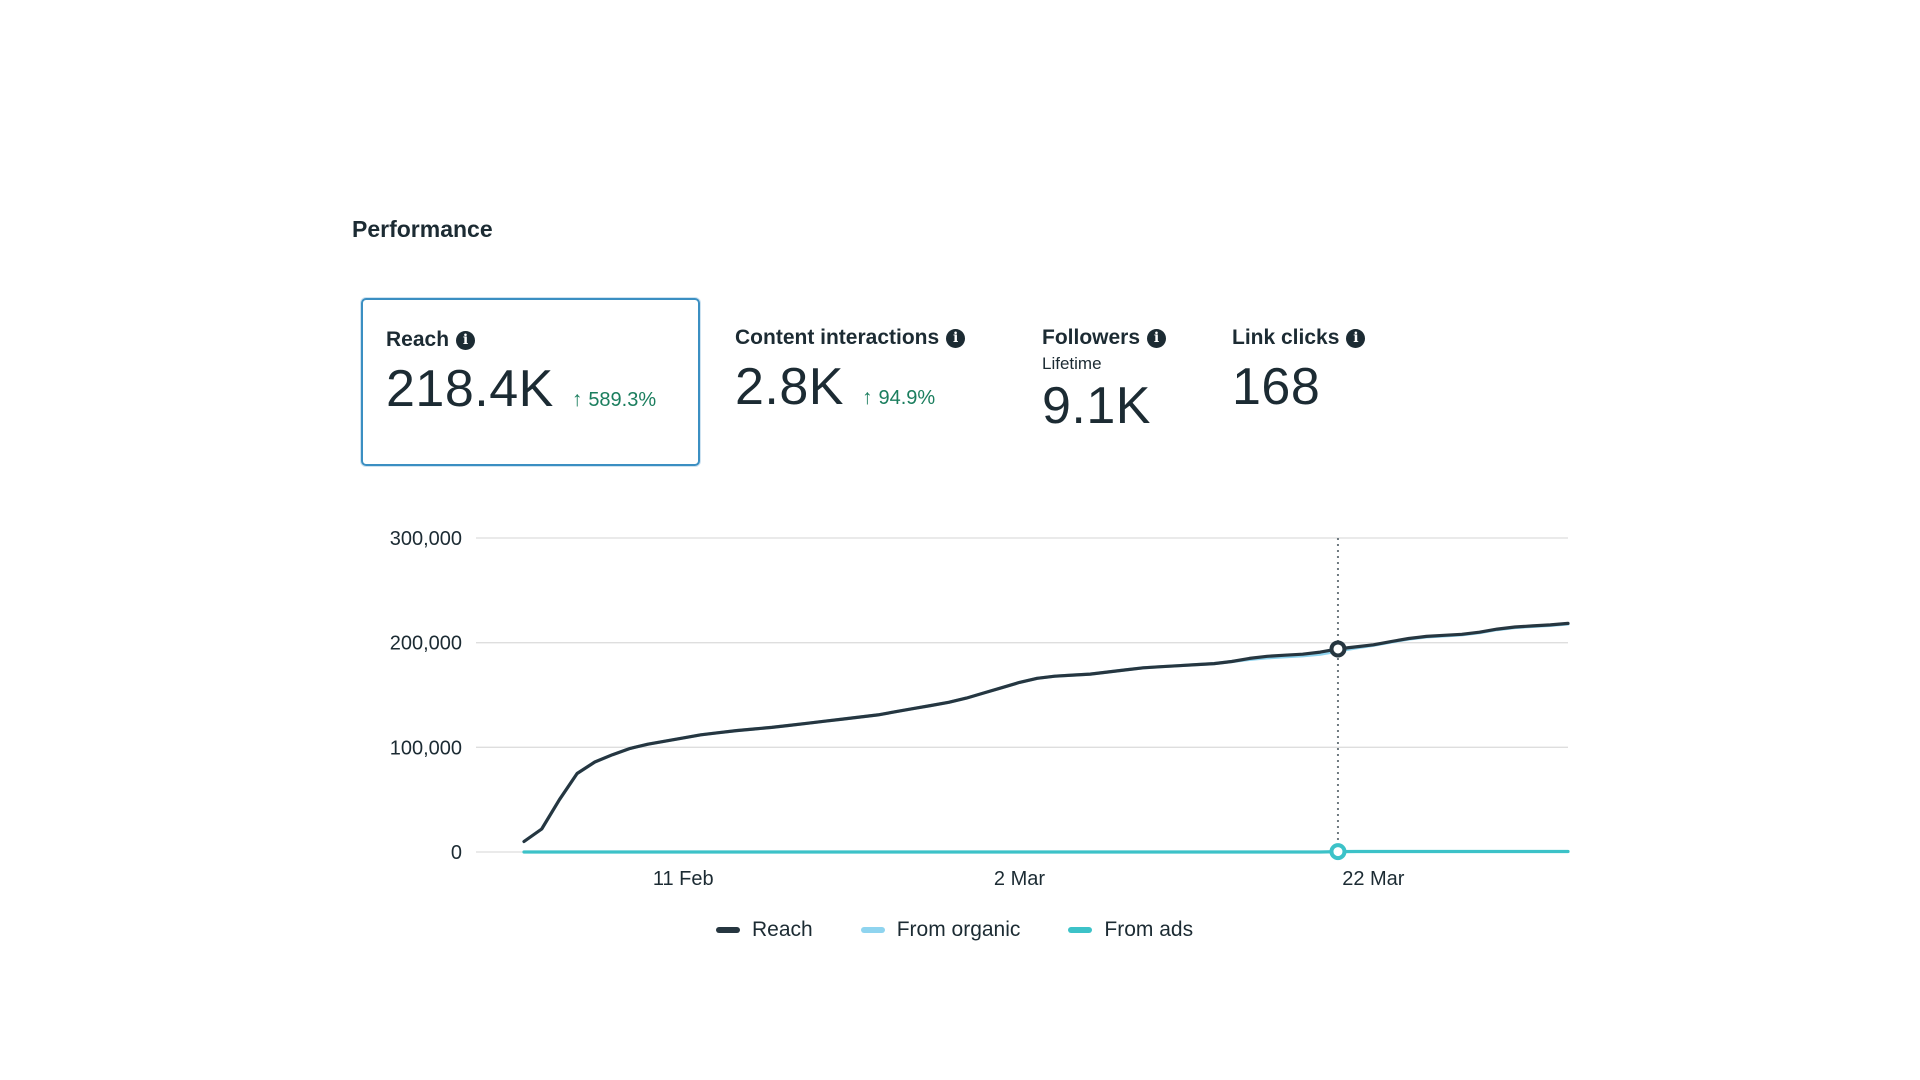  Describe the element at coordinates (683, 879) in the screenshot. I see `x-tick-label: 11 Feb` at that location.